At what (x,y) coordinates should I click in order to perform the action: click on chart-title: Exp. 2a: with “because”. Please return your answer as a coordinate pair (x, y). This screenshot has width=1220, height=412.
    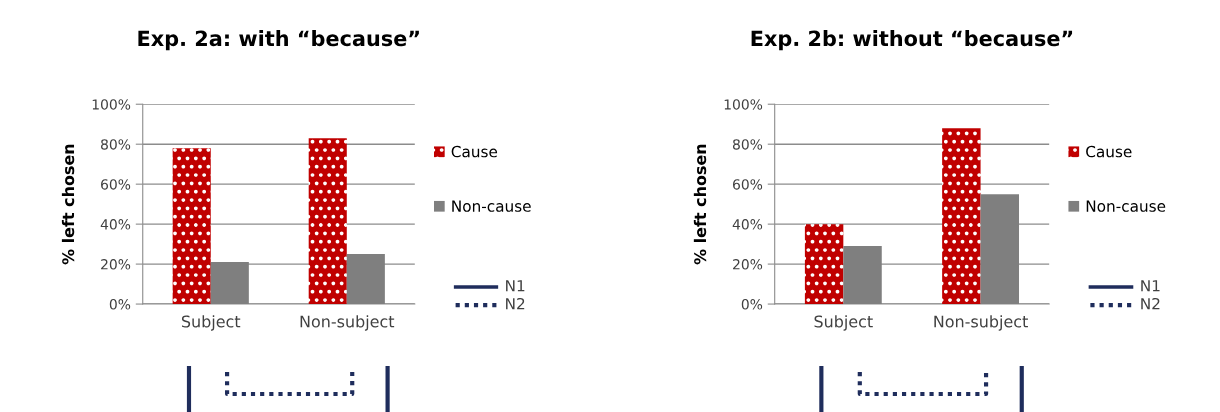
    Looking at the image, I should click on (278, 40).